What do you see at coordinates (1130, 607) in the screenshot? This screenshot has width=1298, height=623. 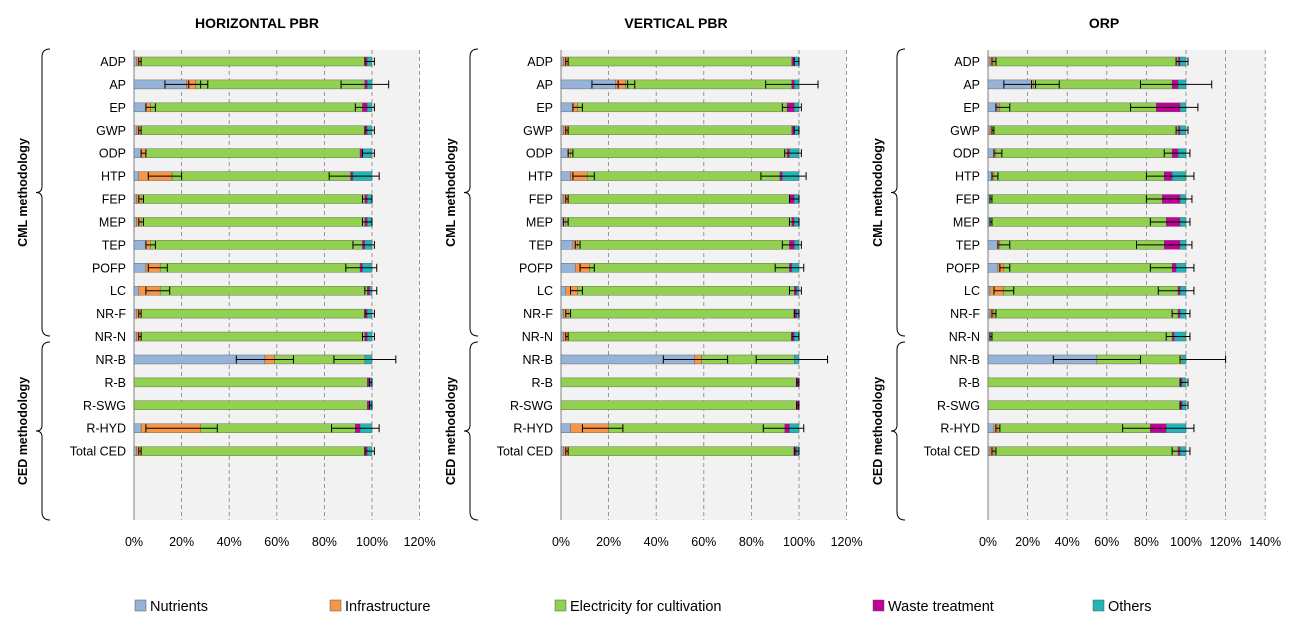 I see `legend-label: Others` at bounding box center [1130, 607].